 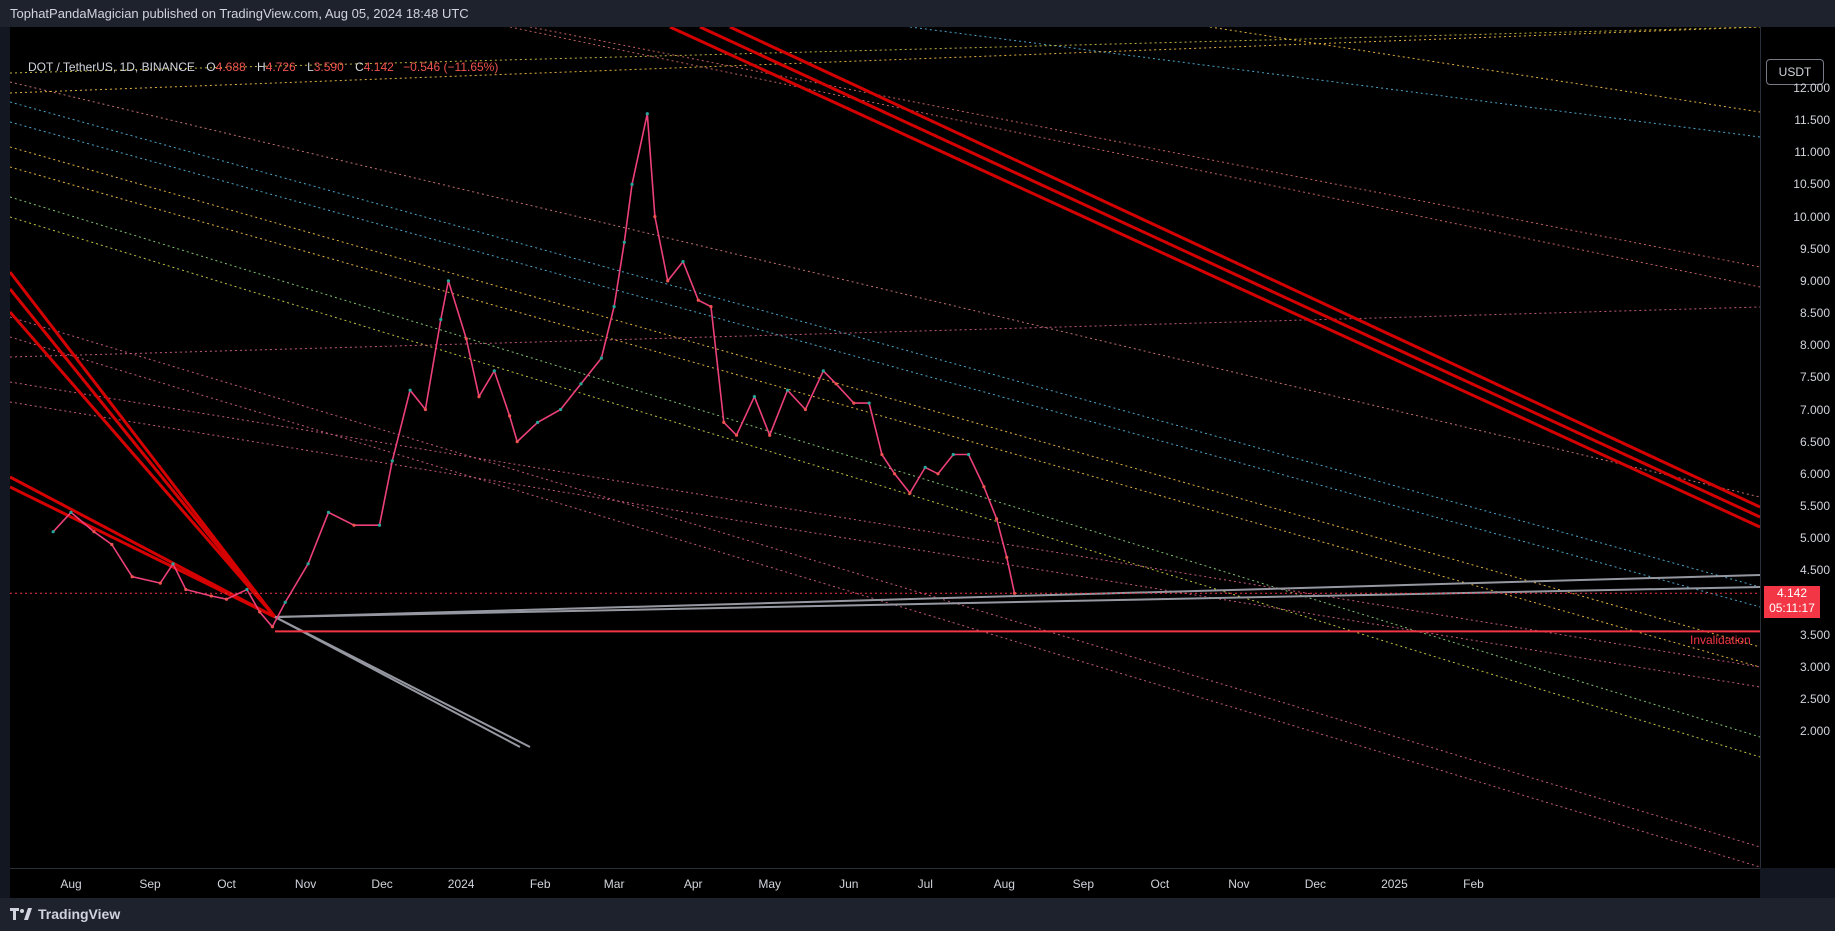 I want to click on time-tick-10: Jun, so click(x=849, y=884).